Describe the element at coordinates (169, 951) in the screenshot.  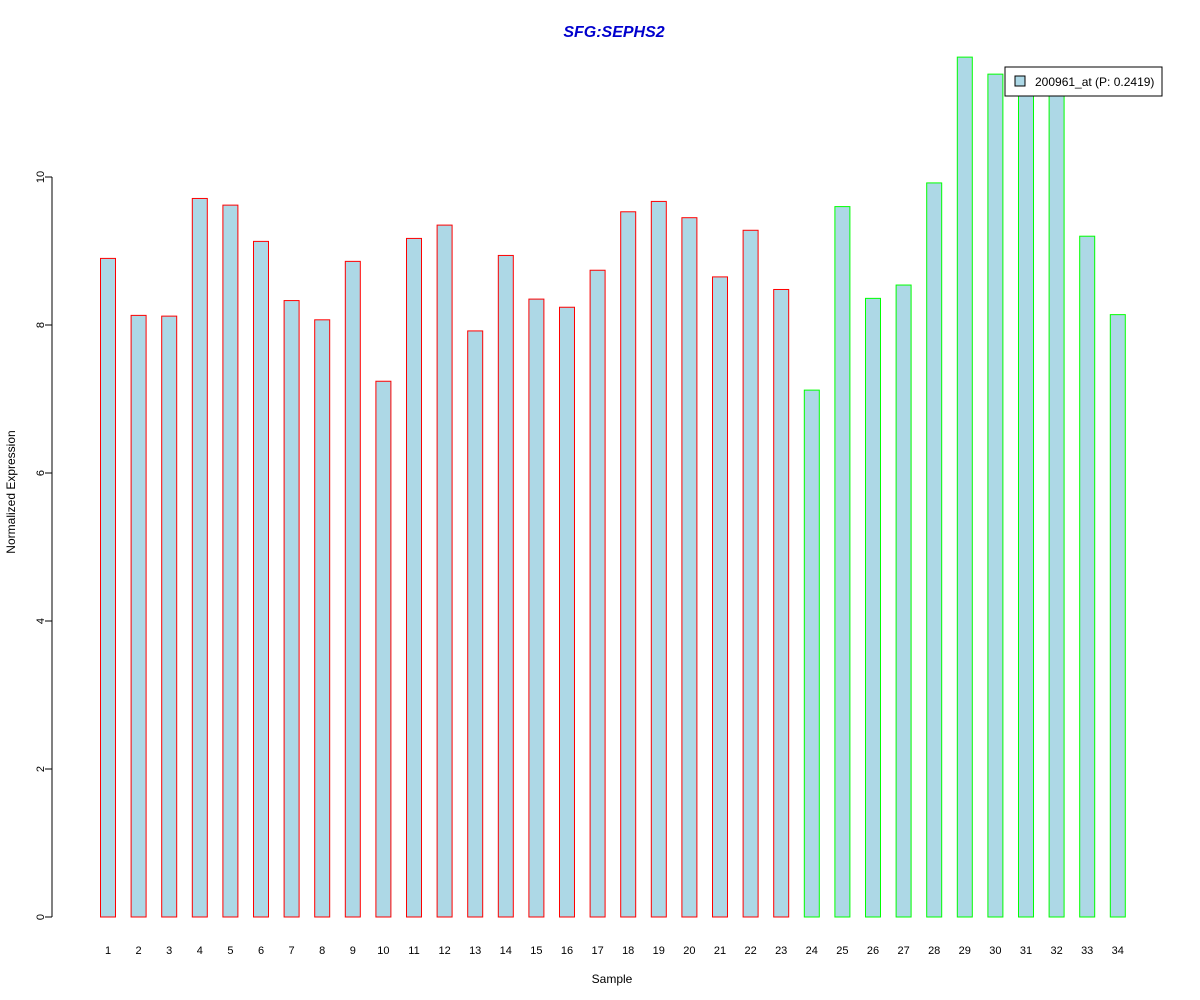
I see `x-axis-tick-label: 3` at that location.